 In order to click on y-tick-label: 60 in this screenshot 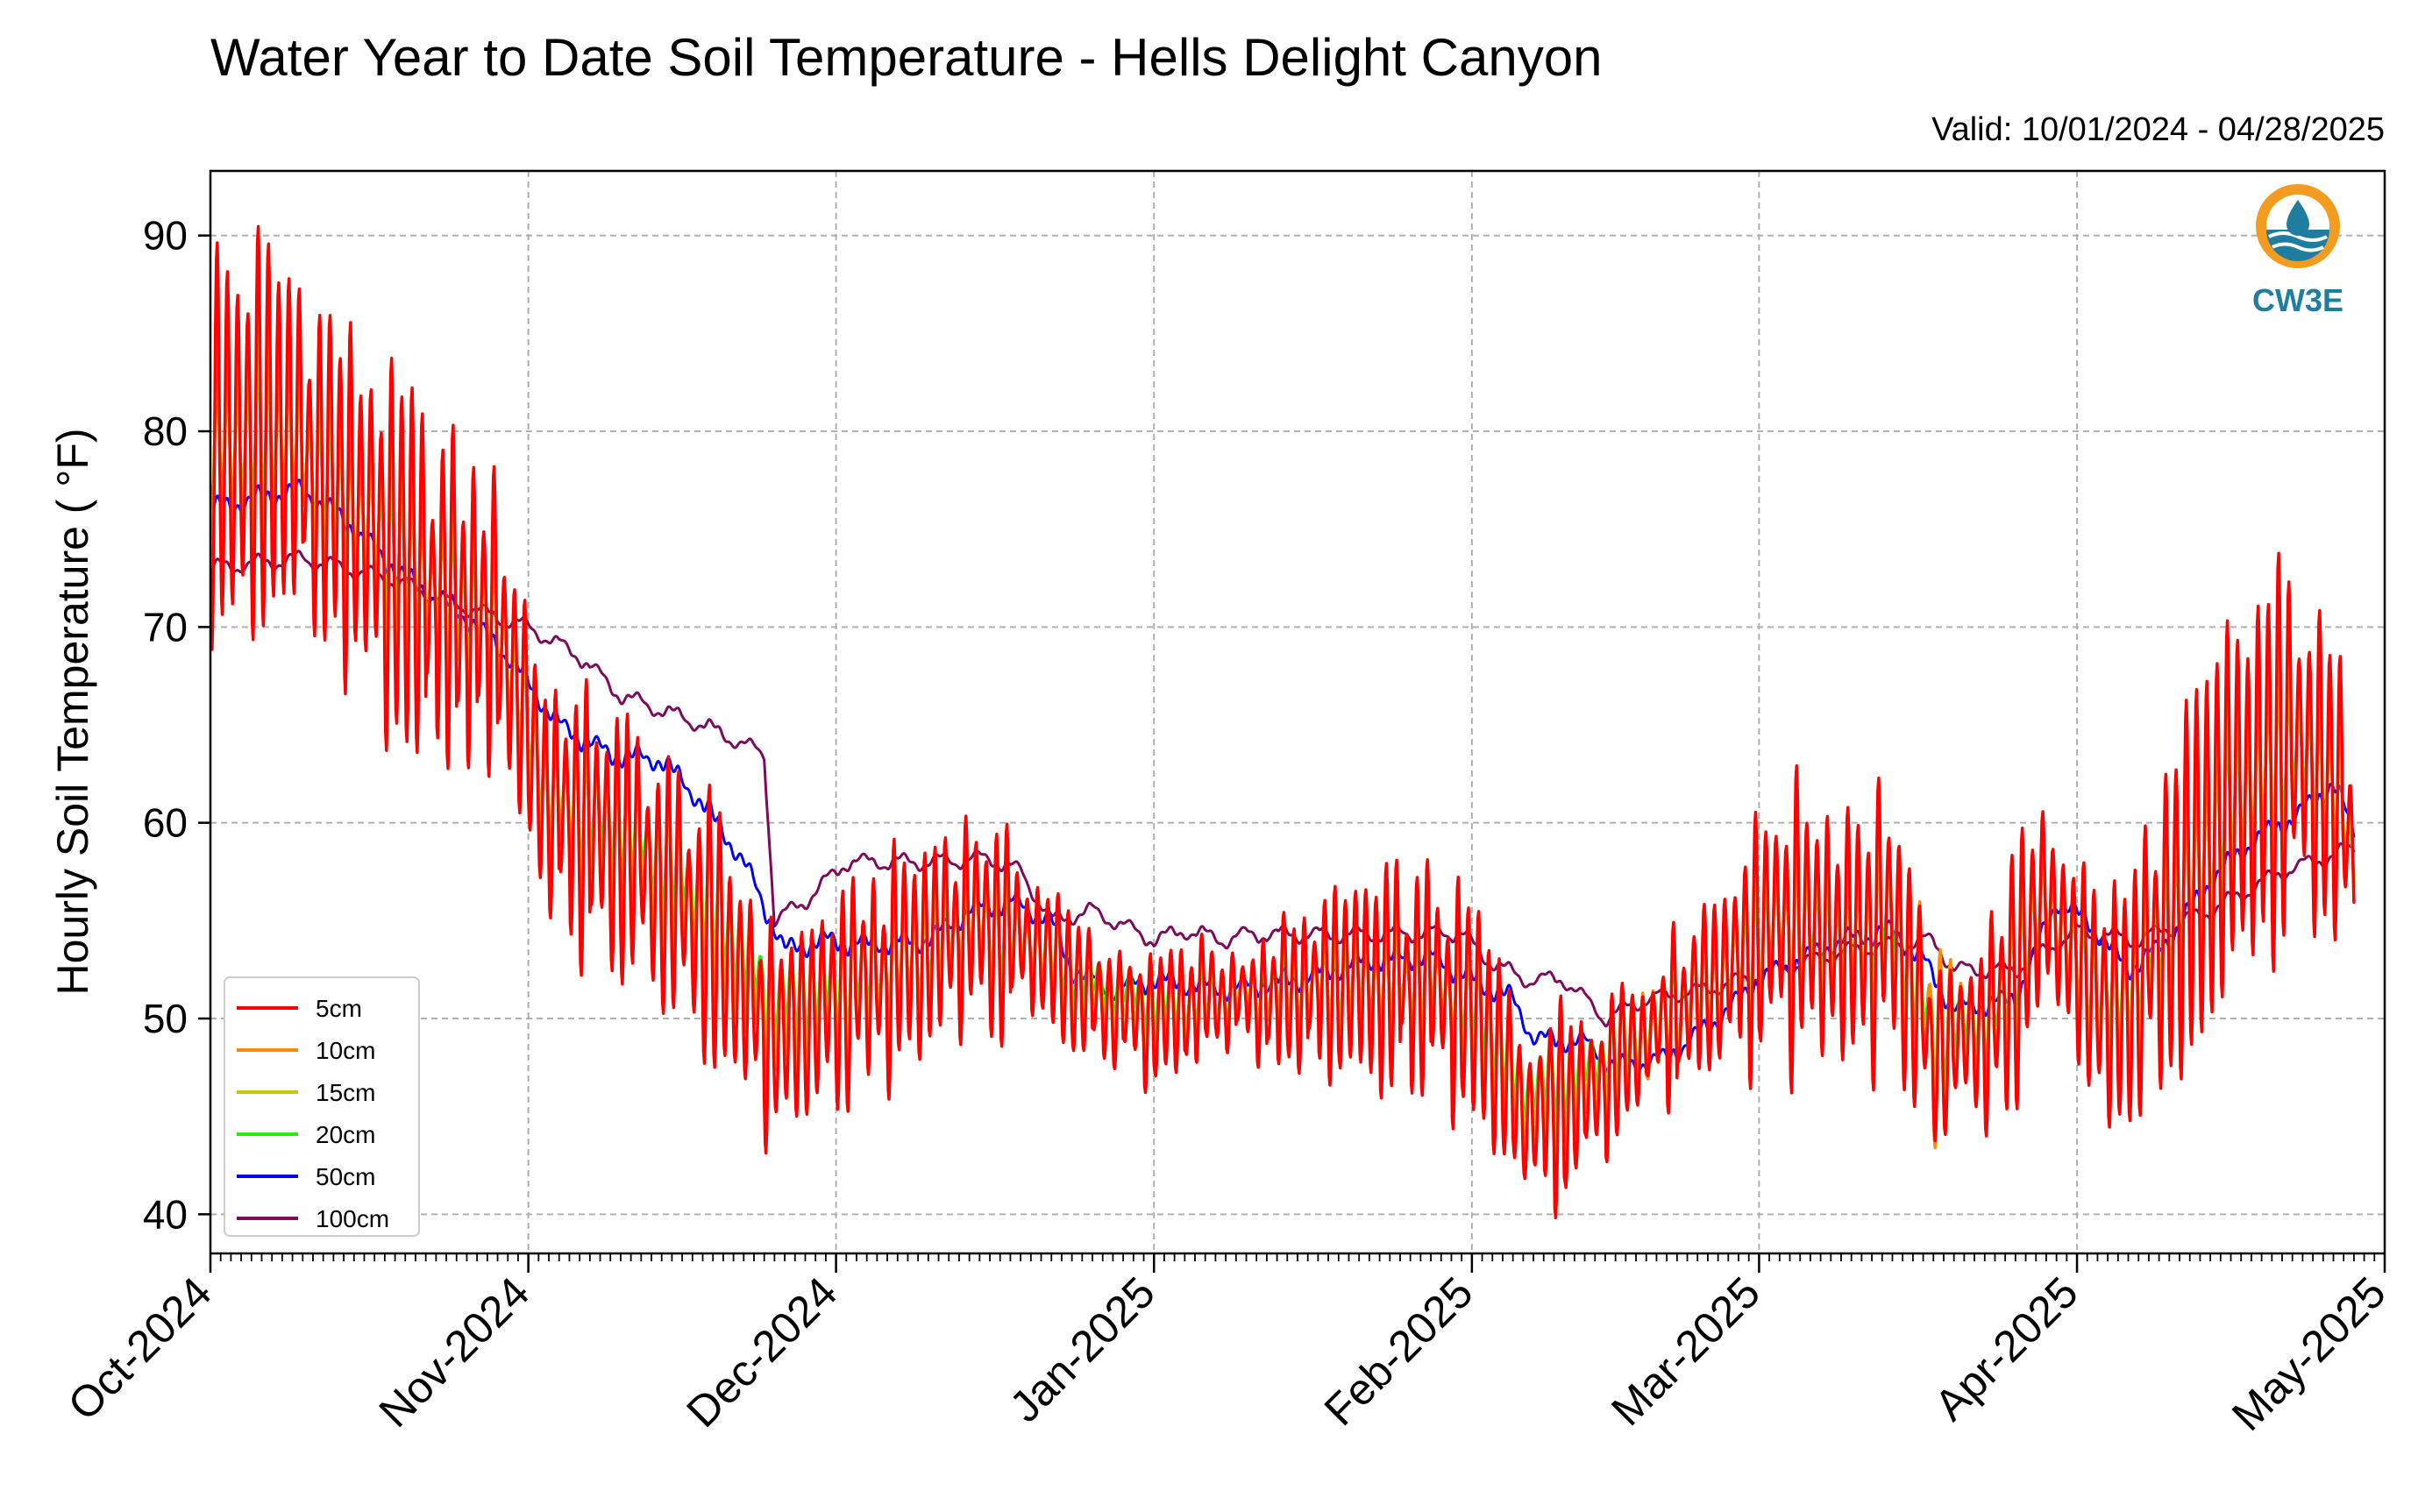, I will do `click(165, 823)`.